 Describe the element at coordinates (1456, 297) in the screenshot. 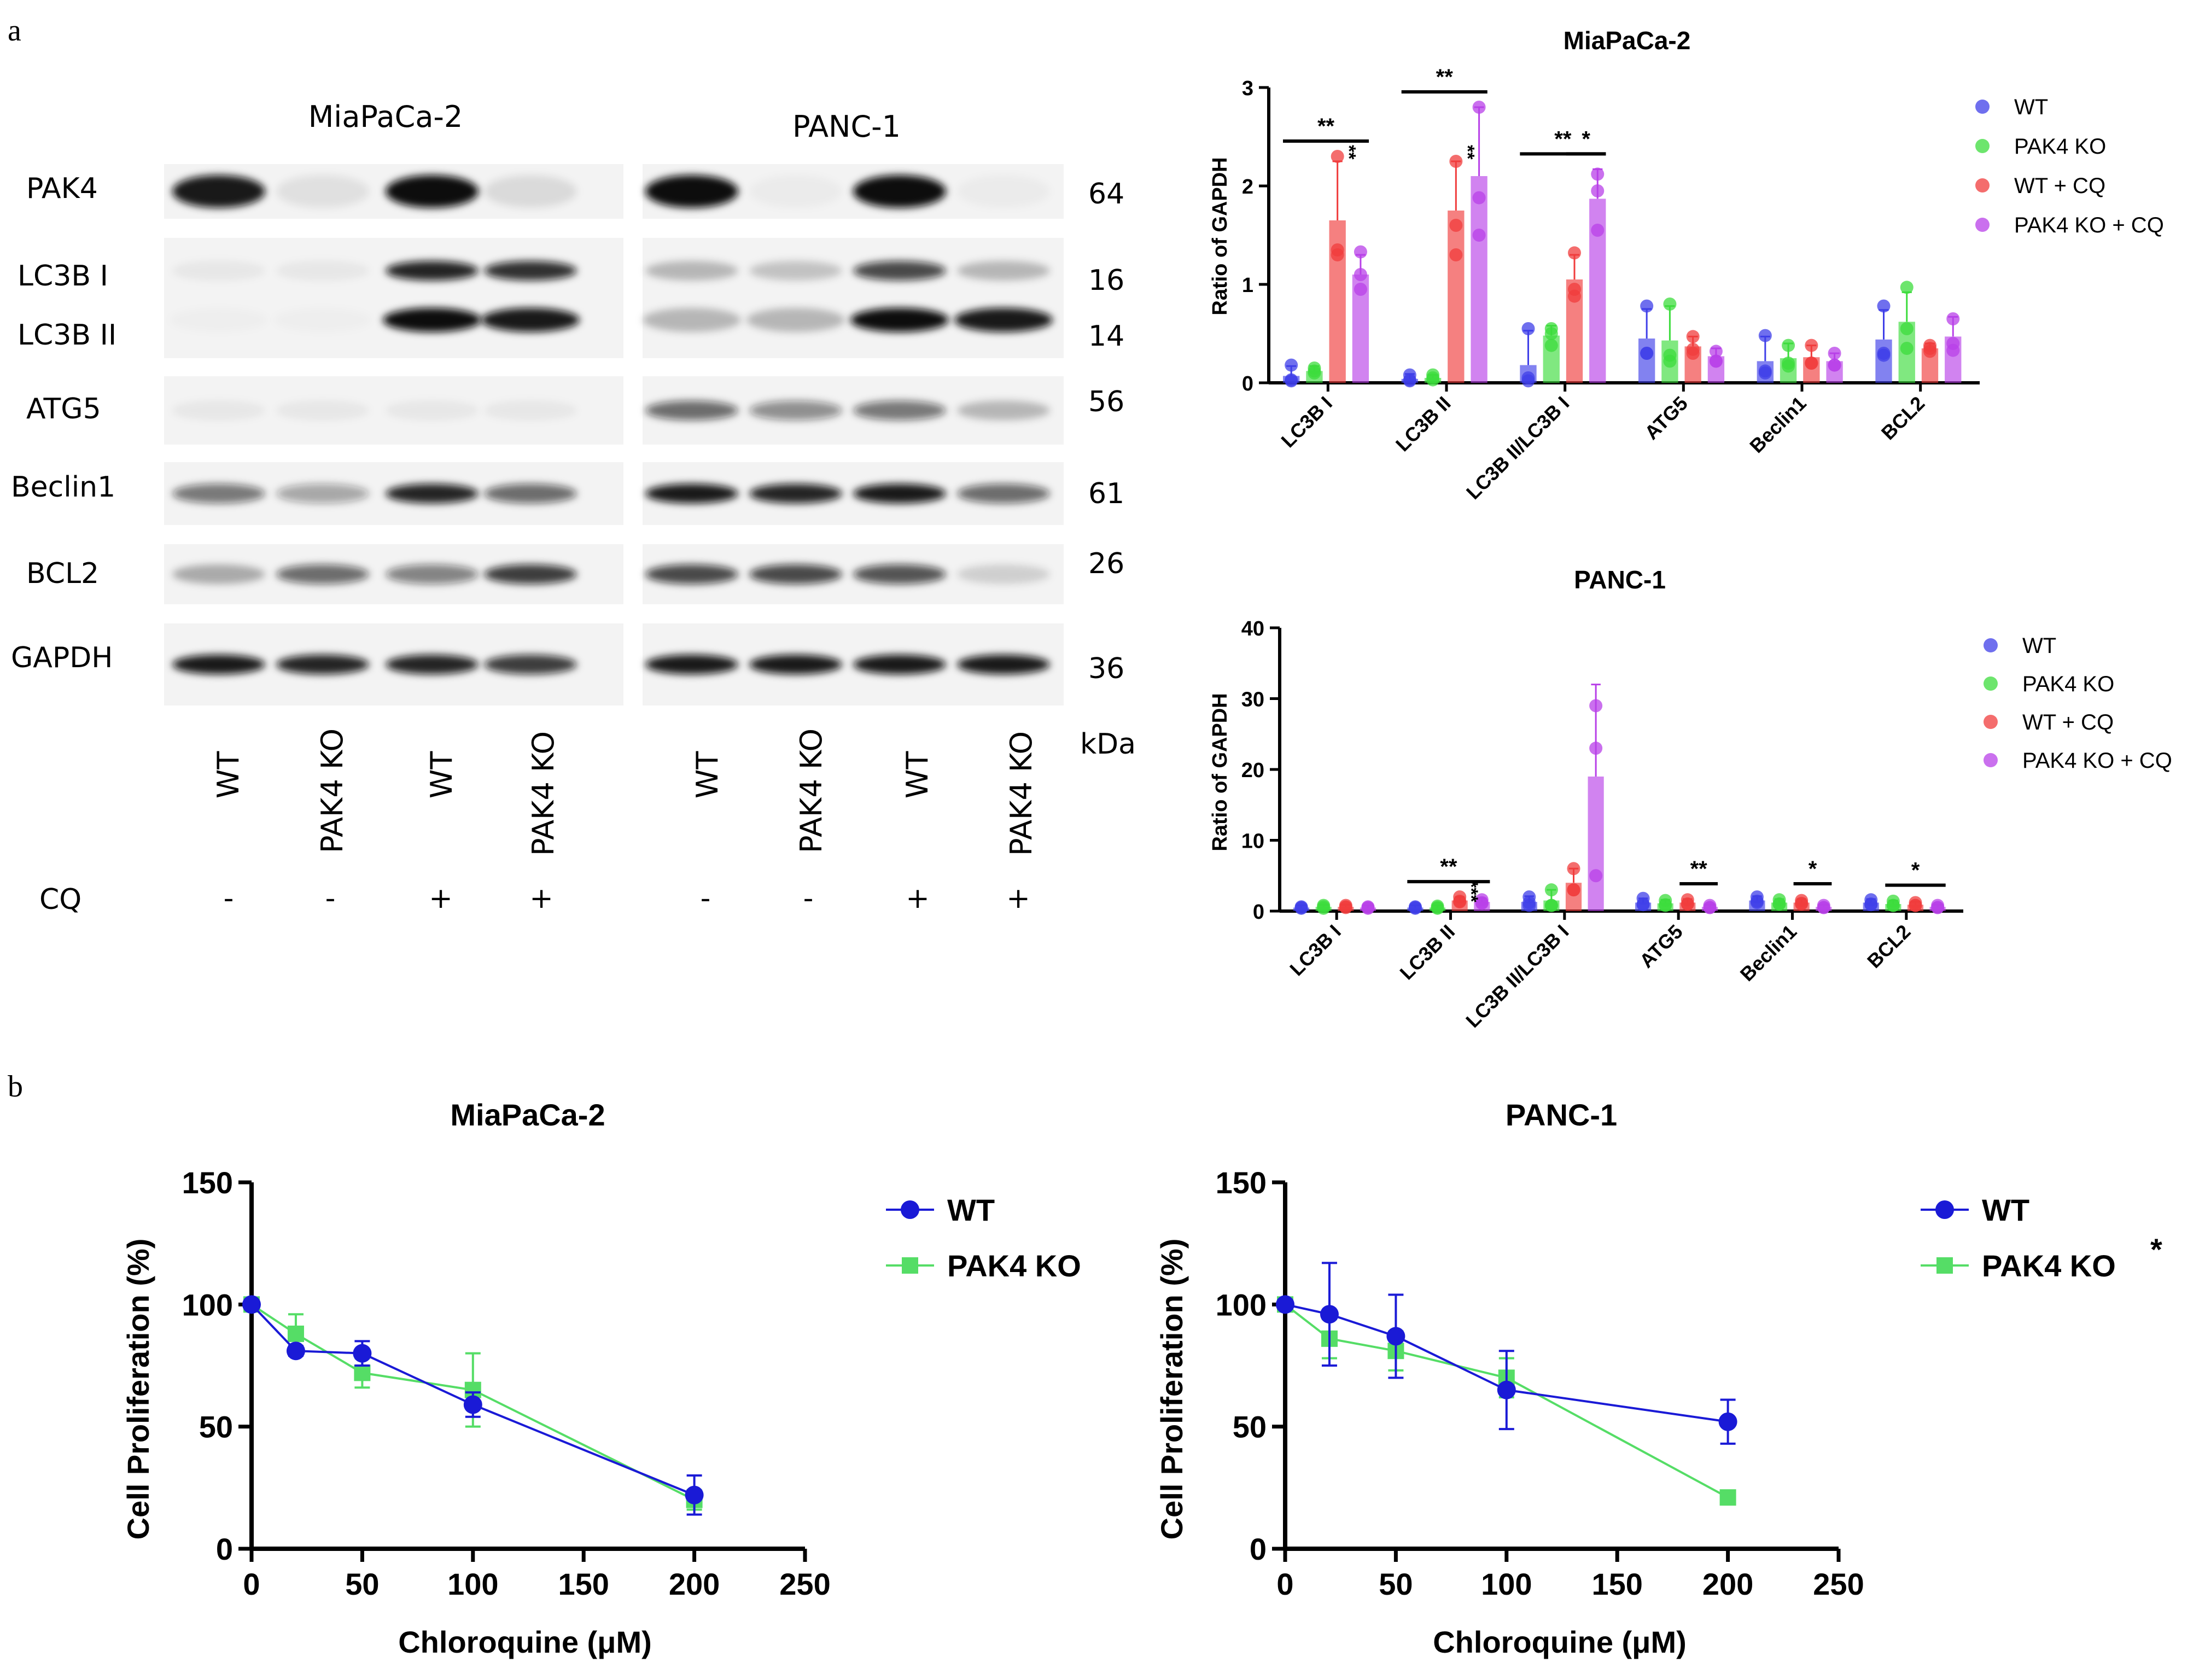

I see `bar-wt-cq-lc3b-ii` at that location.